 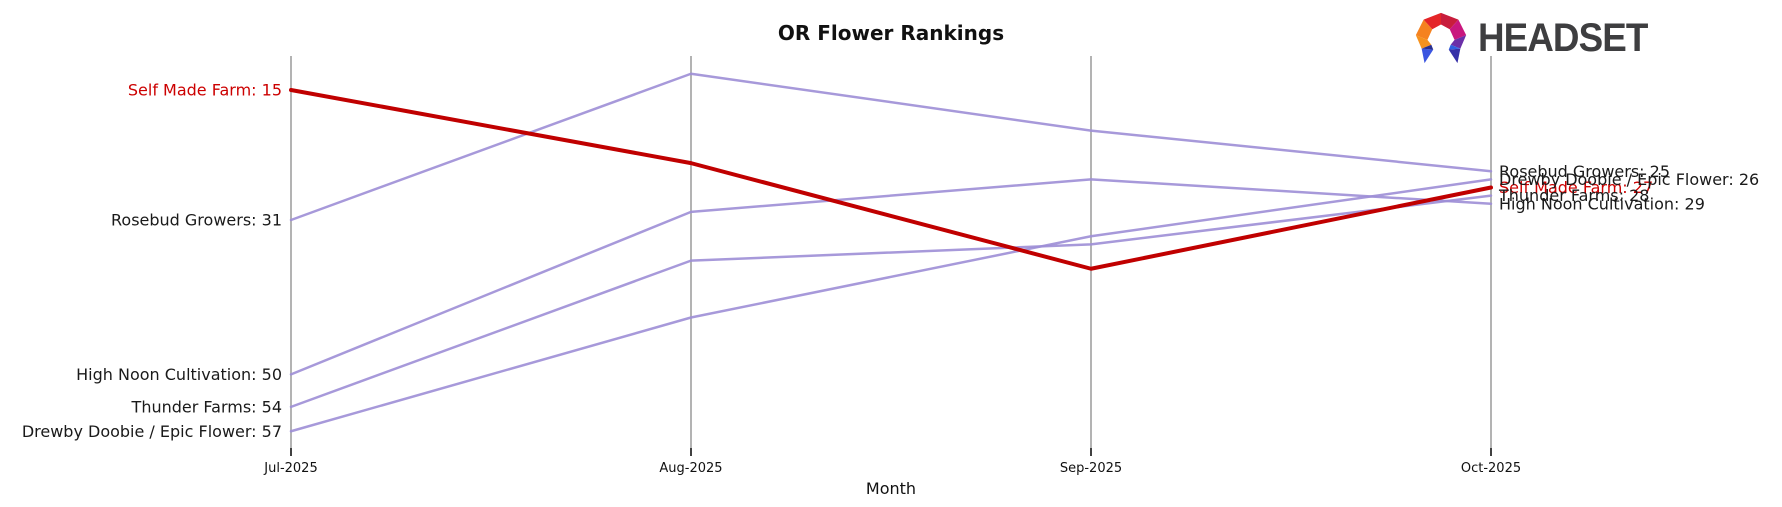 I want to click on chart-title: OR Flower Rankings, so click(x=891, y=33).